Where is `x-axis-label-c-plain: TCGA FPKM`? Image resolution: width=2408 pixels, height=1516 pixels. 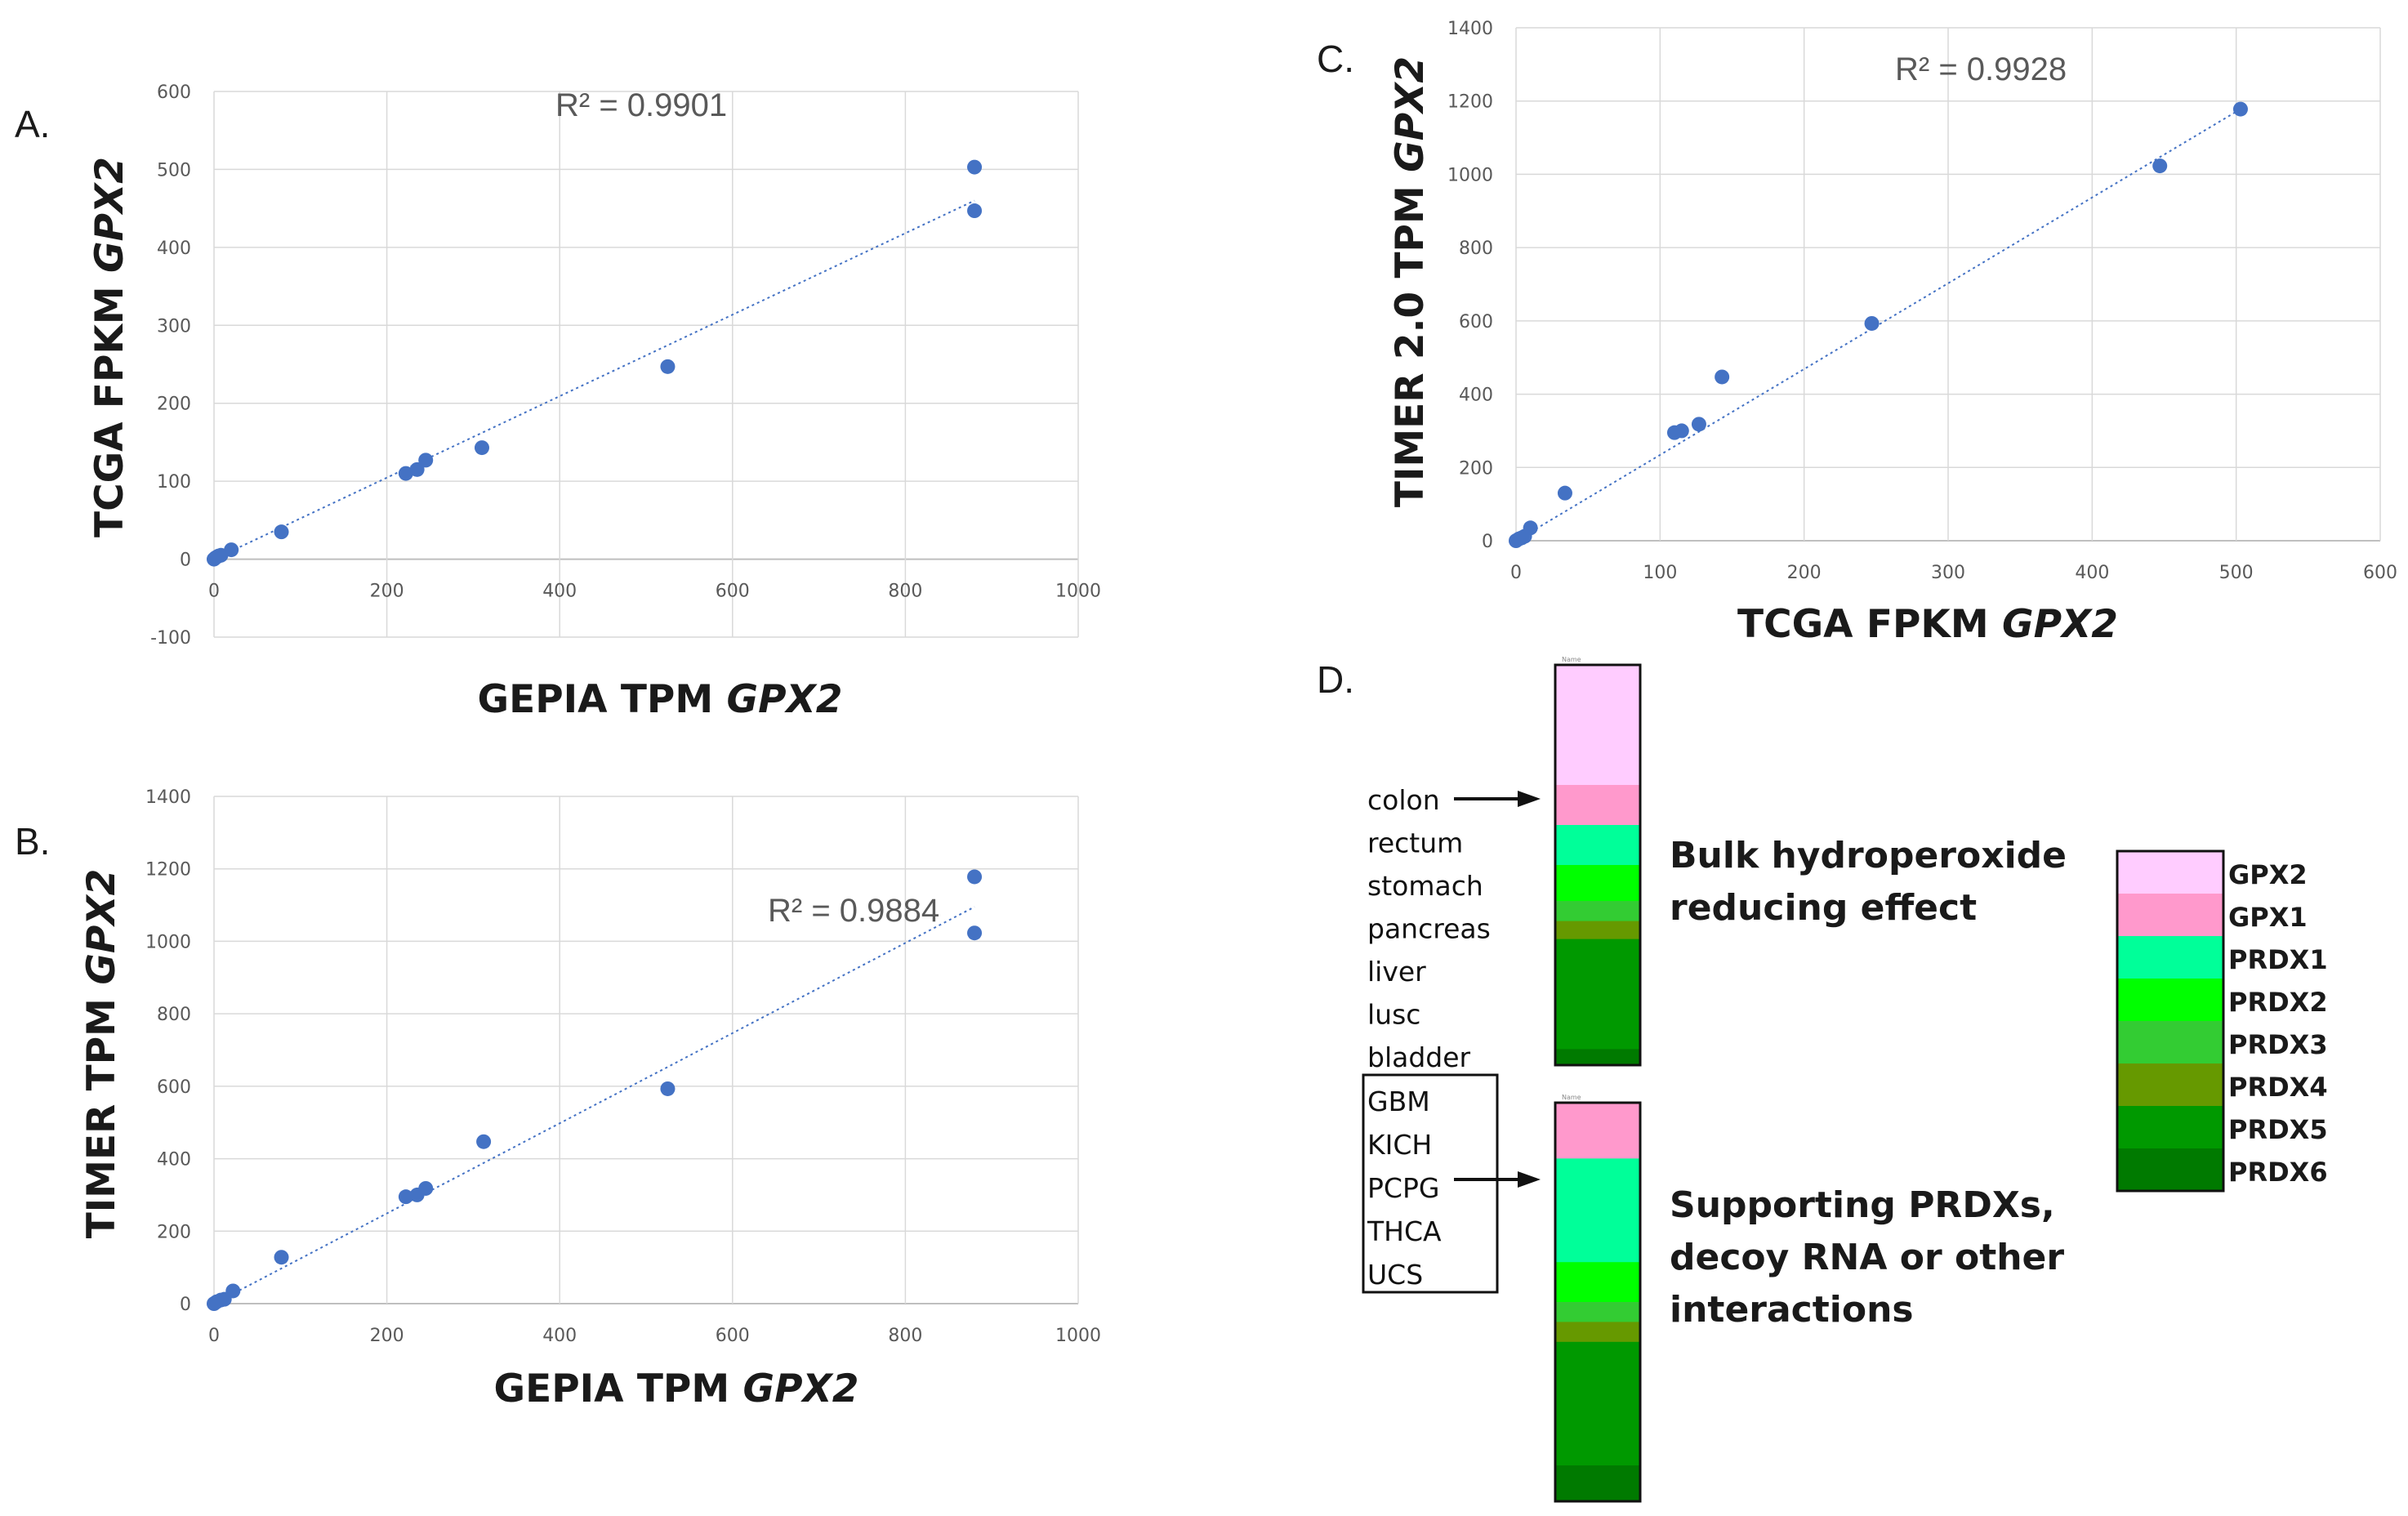
x-axis-label-c-plain: TCGA FPKM is located at coordinates (1869, 624).